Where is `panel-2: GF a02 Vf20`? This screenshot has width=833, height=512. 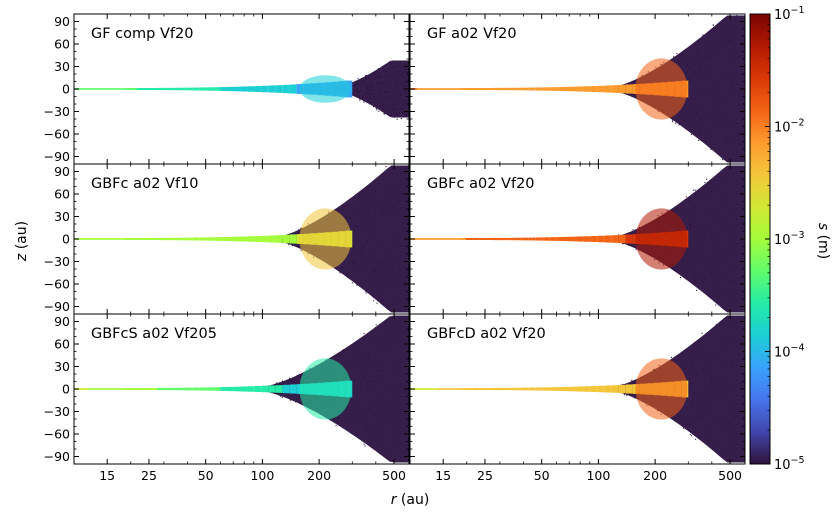
panel-2: GF a02 Vf20 is located at coordinates (577, 89).